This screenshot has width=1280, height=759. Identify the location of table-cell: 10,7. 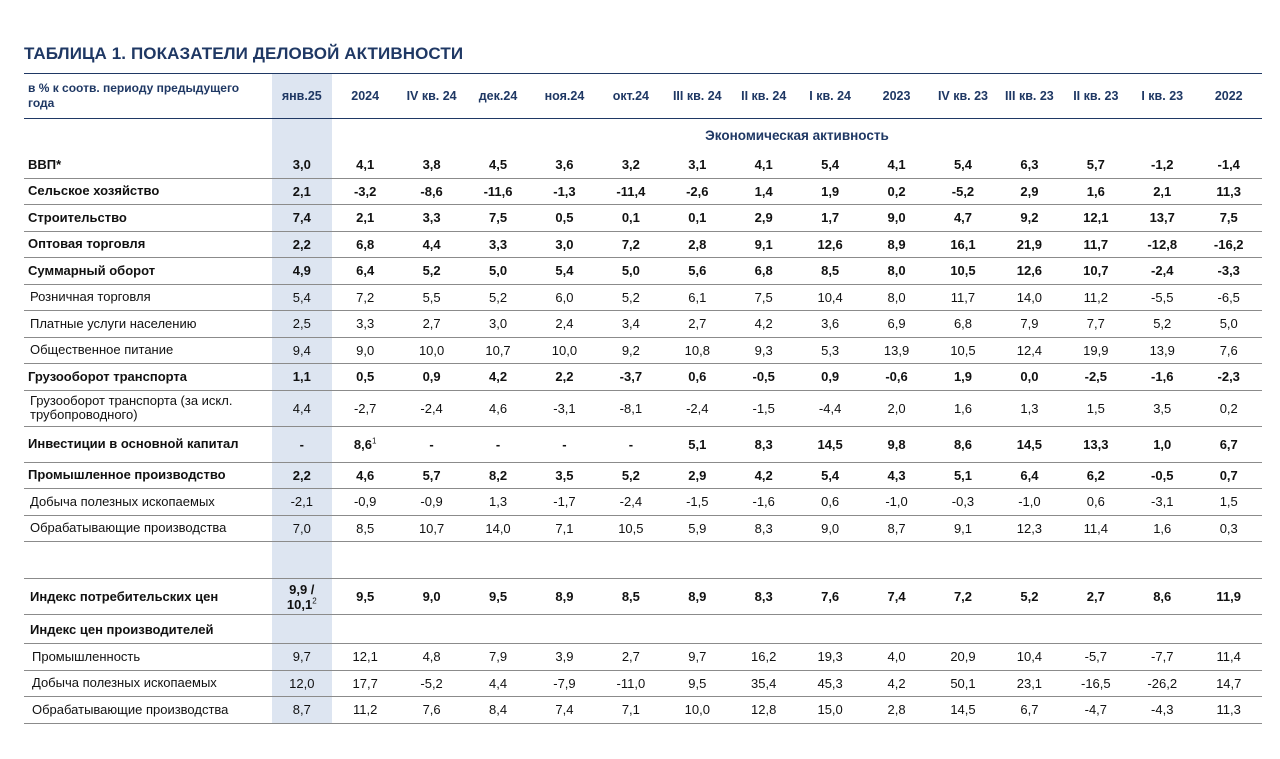
(1096, 271).